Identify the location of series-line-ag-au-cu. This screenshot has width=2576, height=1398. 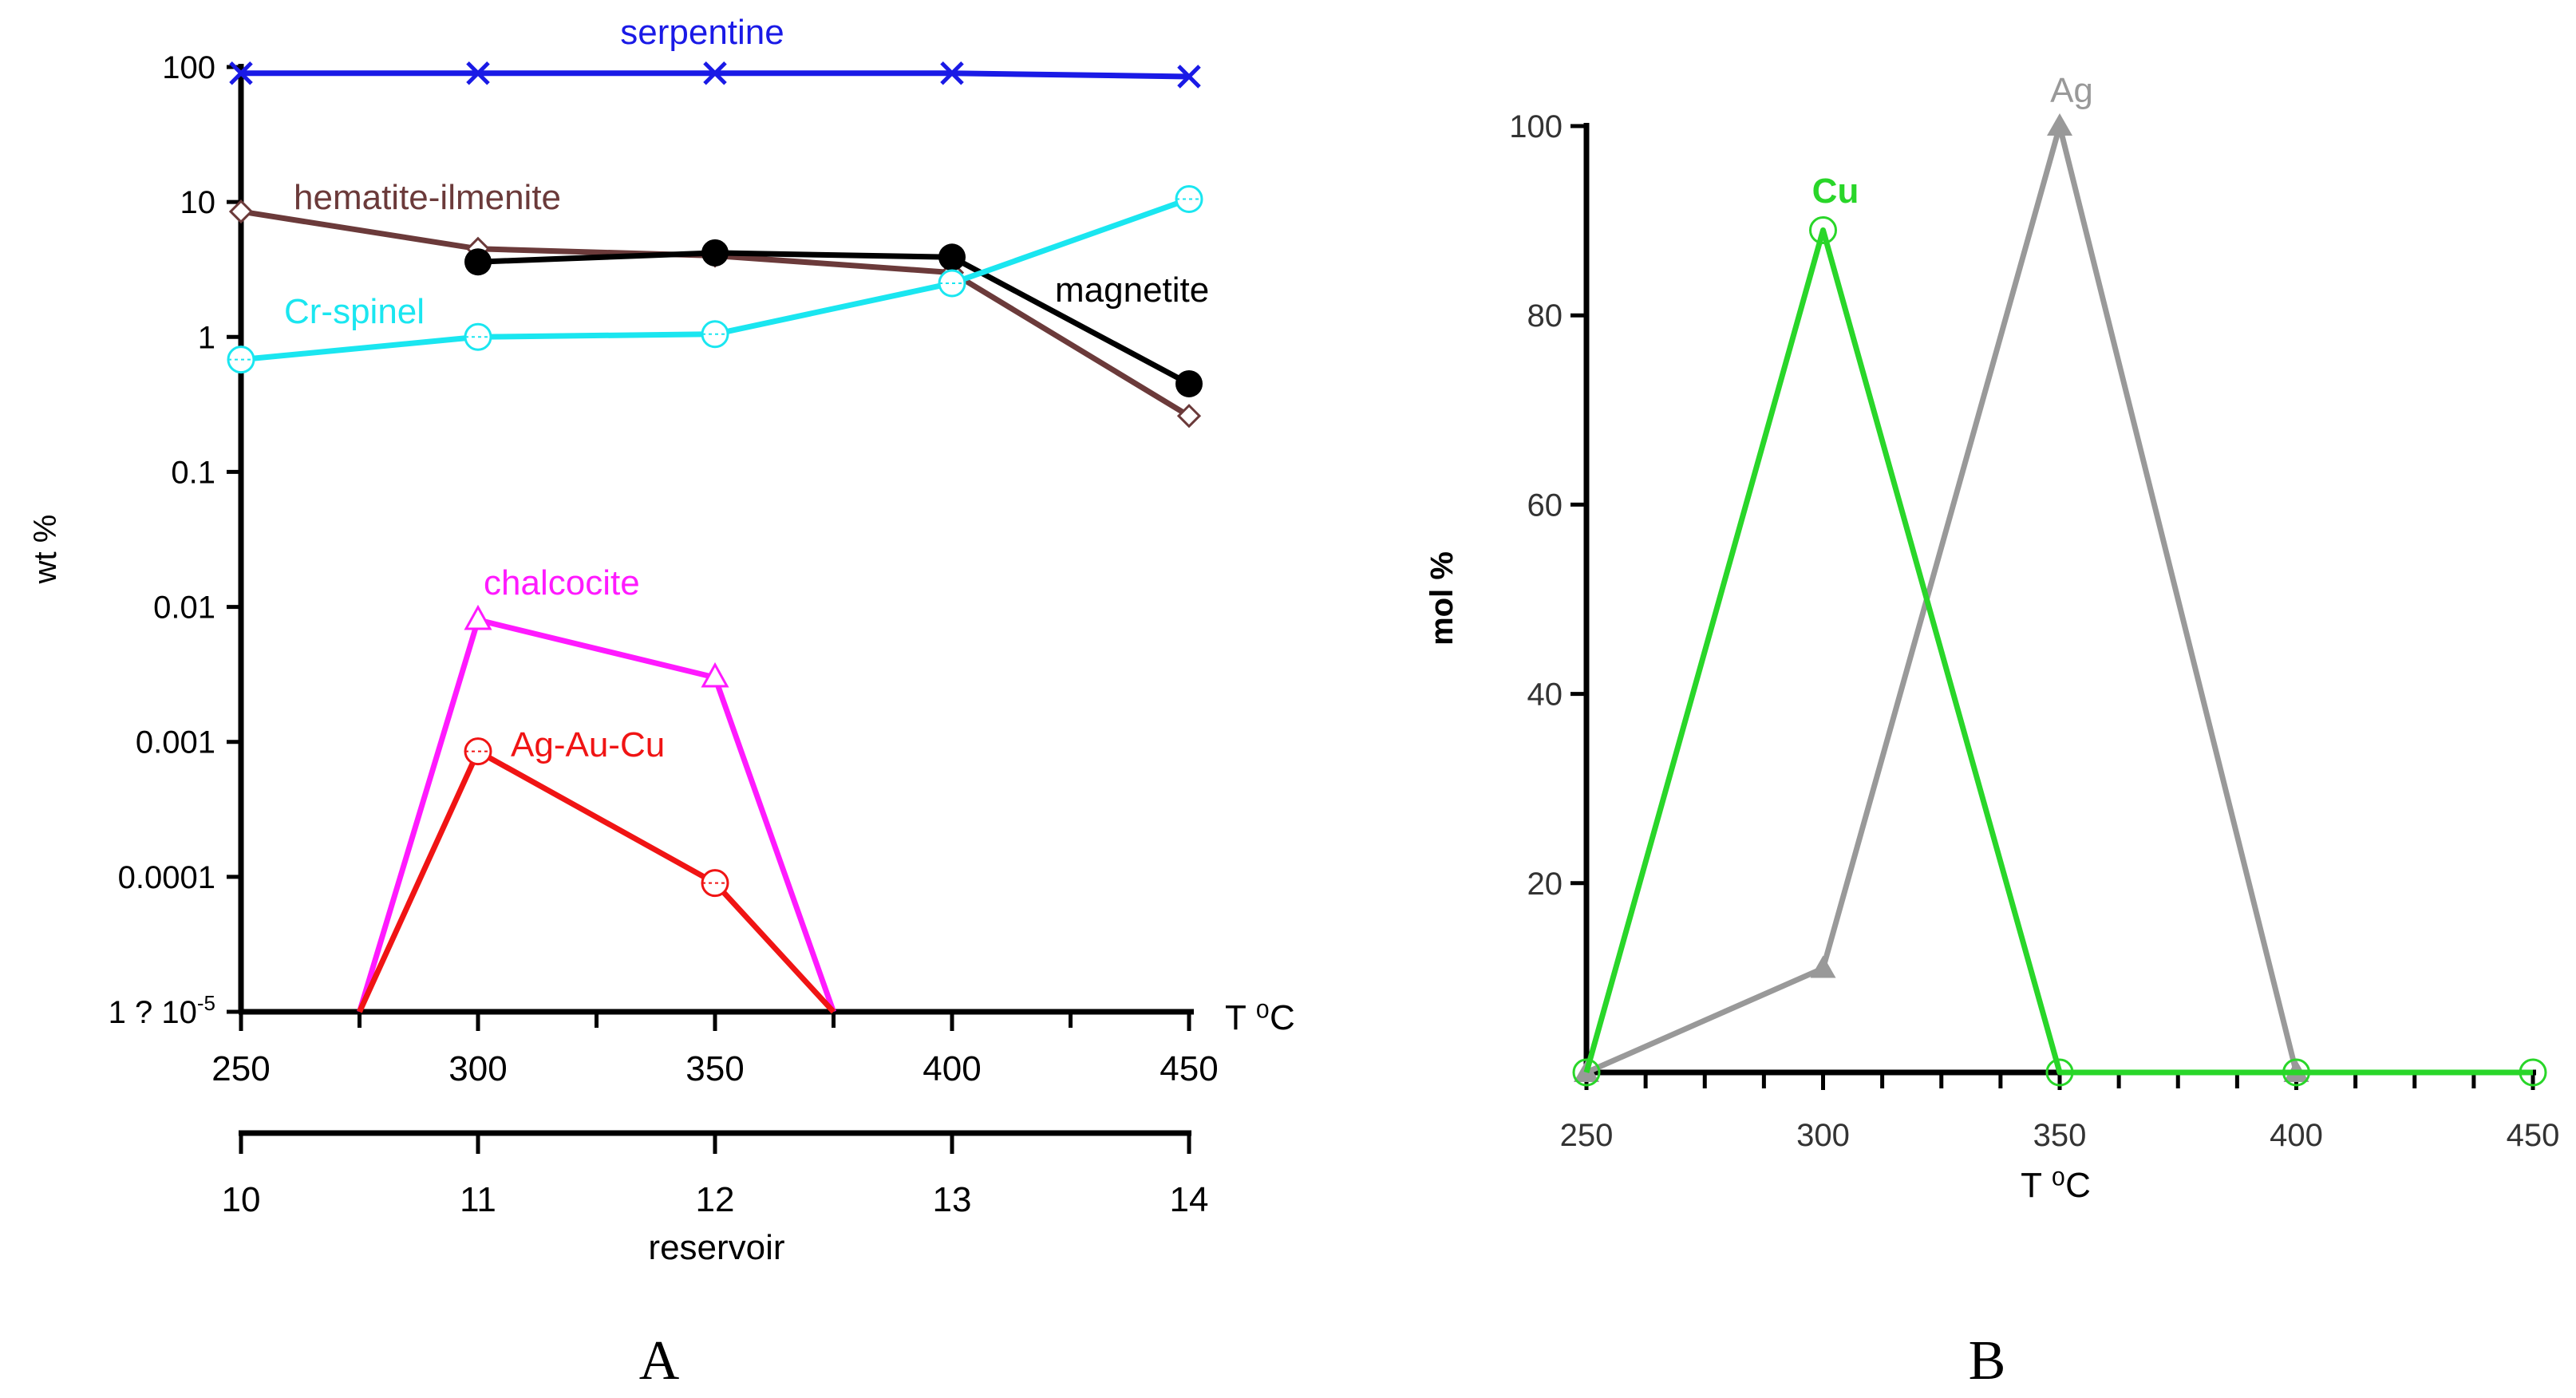
(596, 881).